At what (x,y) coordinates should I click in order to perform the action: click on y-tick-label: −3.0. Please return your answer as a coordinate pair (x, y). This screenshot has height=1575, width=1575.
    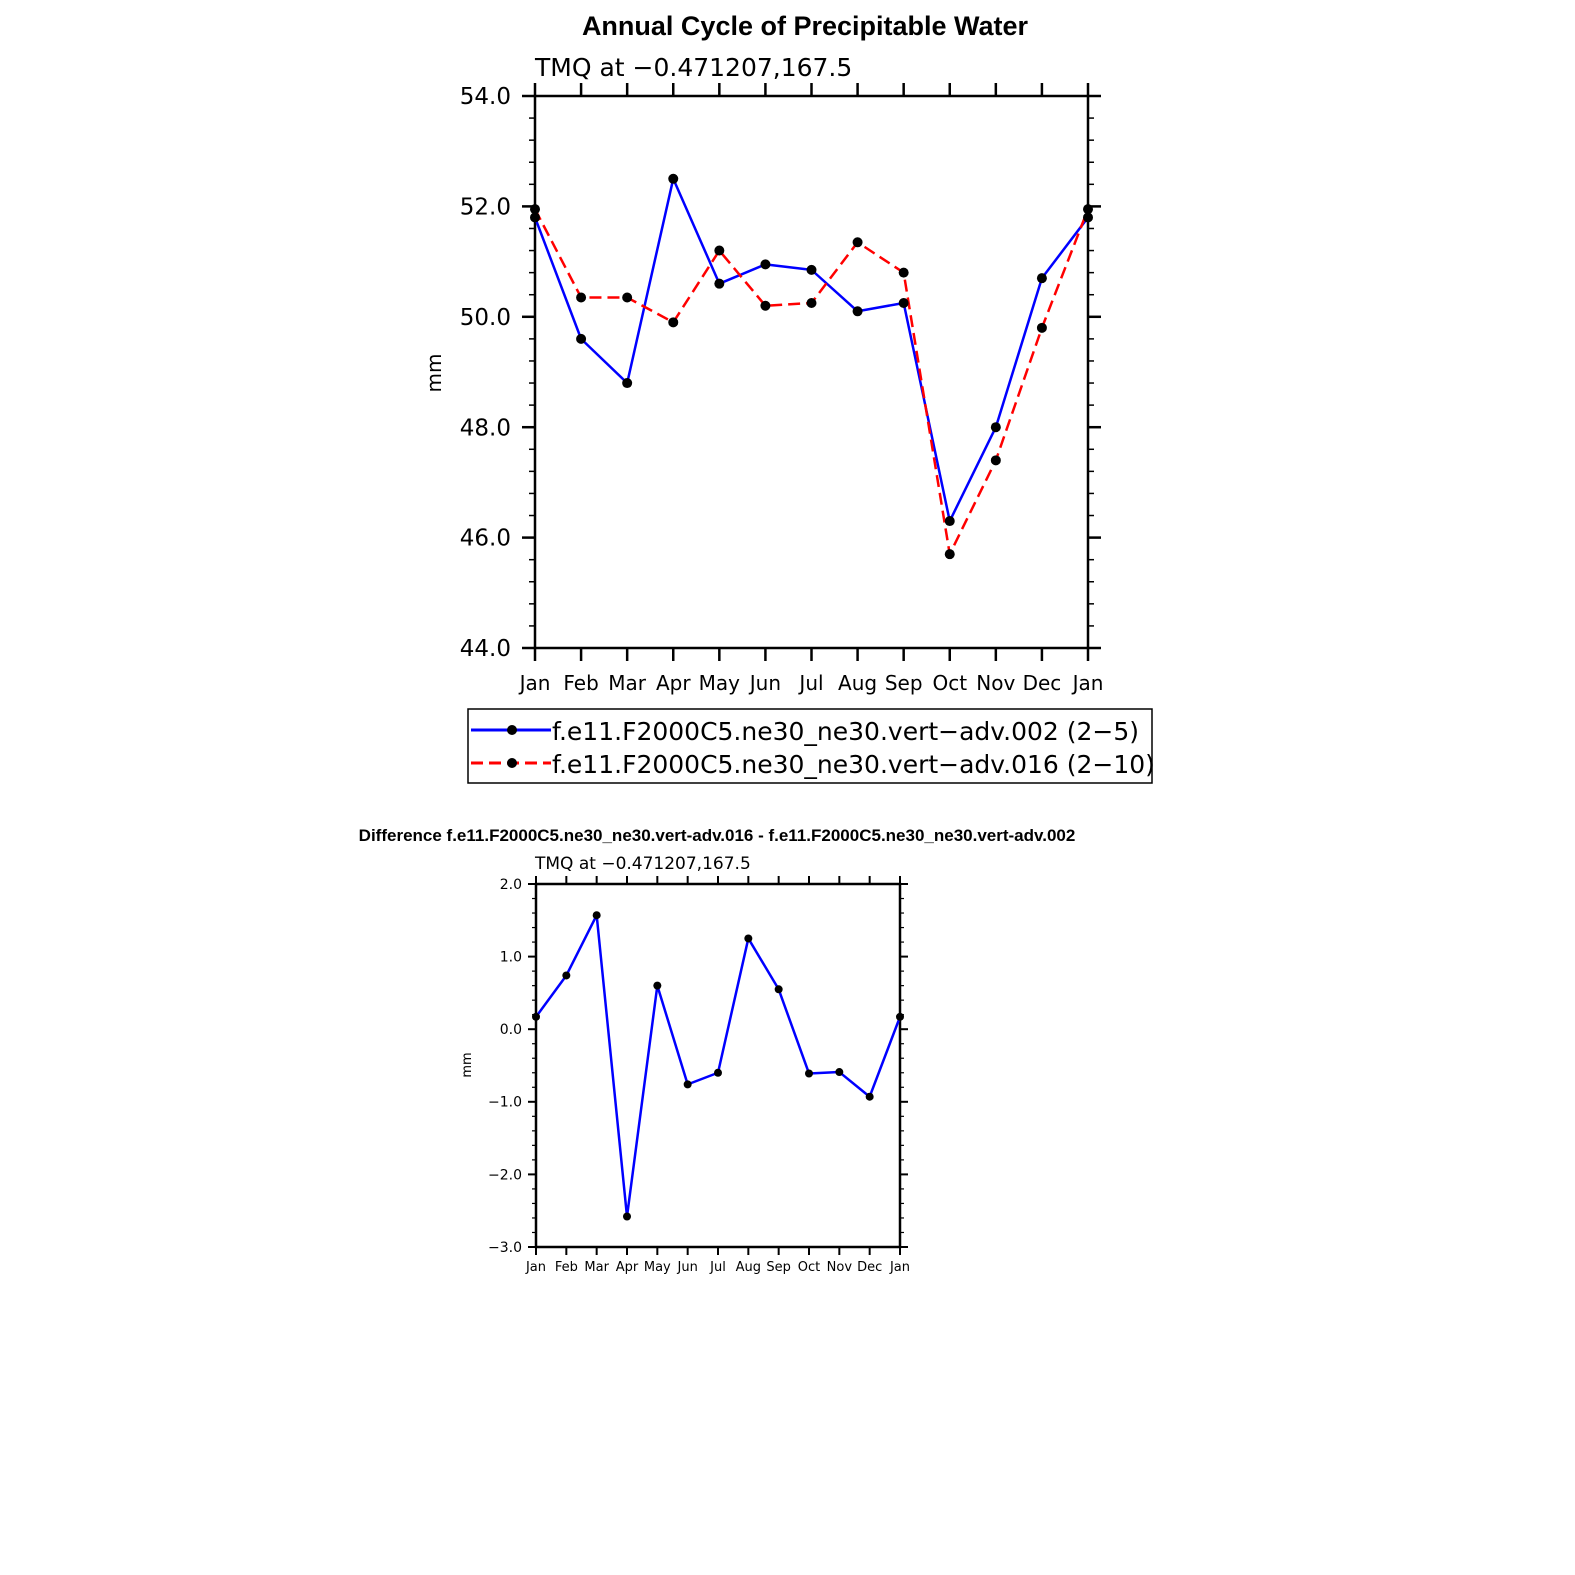
    Looking at the image, I should click on (505, 1248).